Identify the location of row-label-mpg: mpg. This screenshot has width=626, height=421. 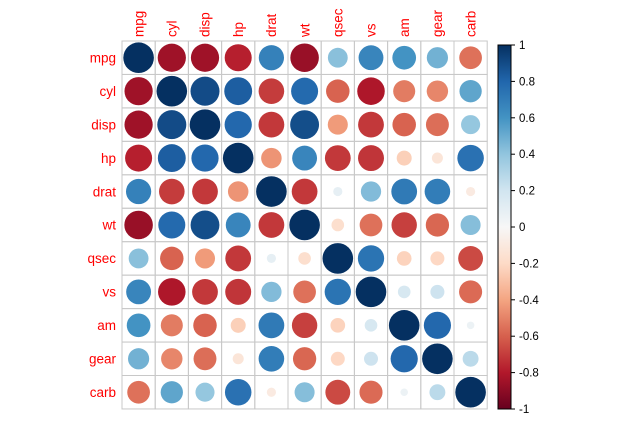
(103, 57).